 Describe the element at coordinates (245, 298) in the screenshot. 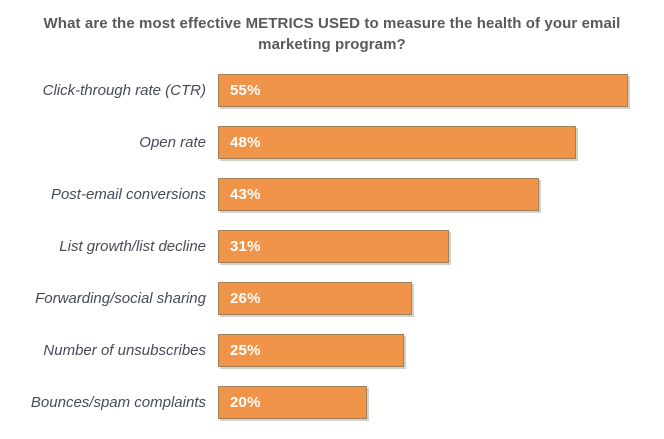

I see `value-label: 26%` at that location.